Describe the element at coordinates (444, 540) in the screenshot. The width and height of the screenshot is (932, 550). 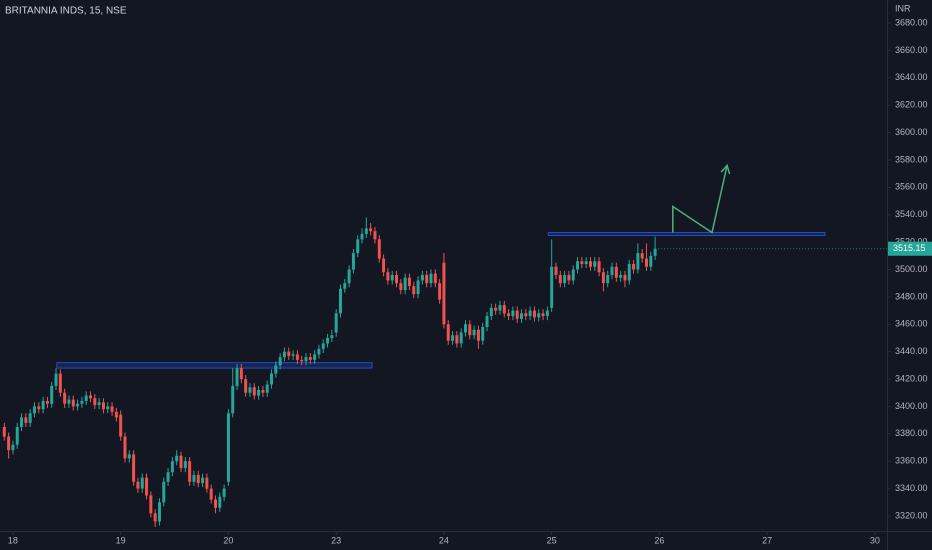
I see `x-tick-label: 24` at that location.